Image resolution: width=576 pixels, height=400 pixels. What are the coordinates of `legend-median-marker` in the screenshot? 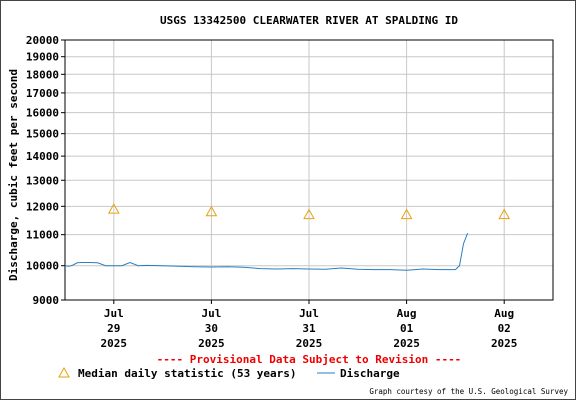 It's located at (64, 372).